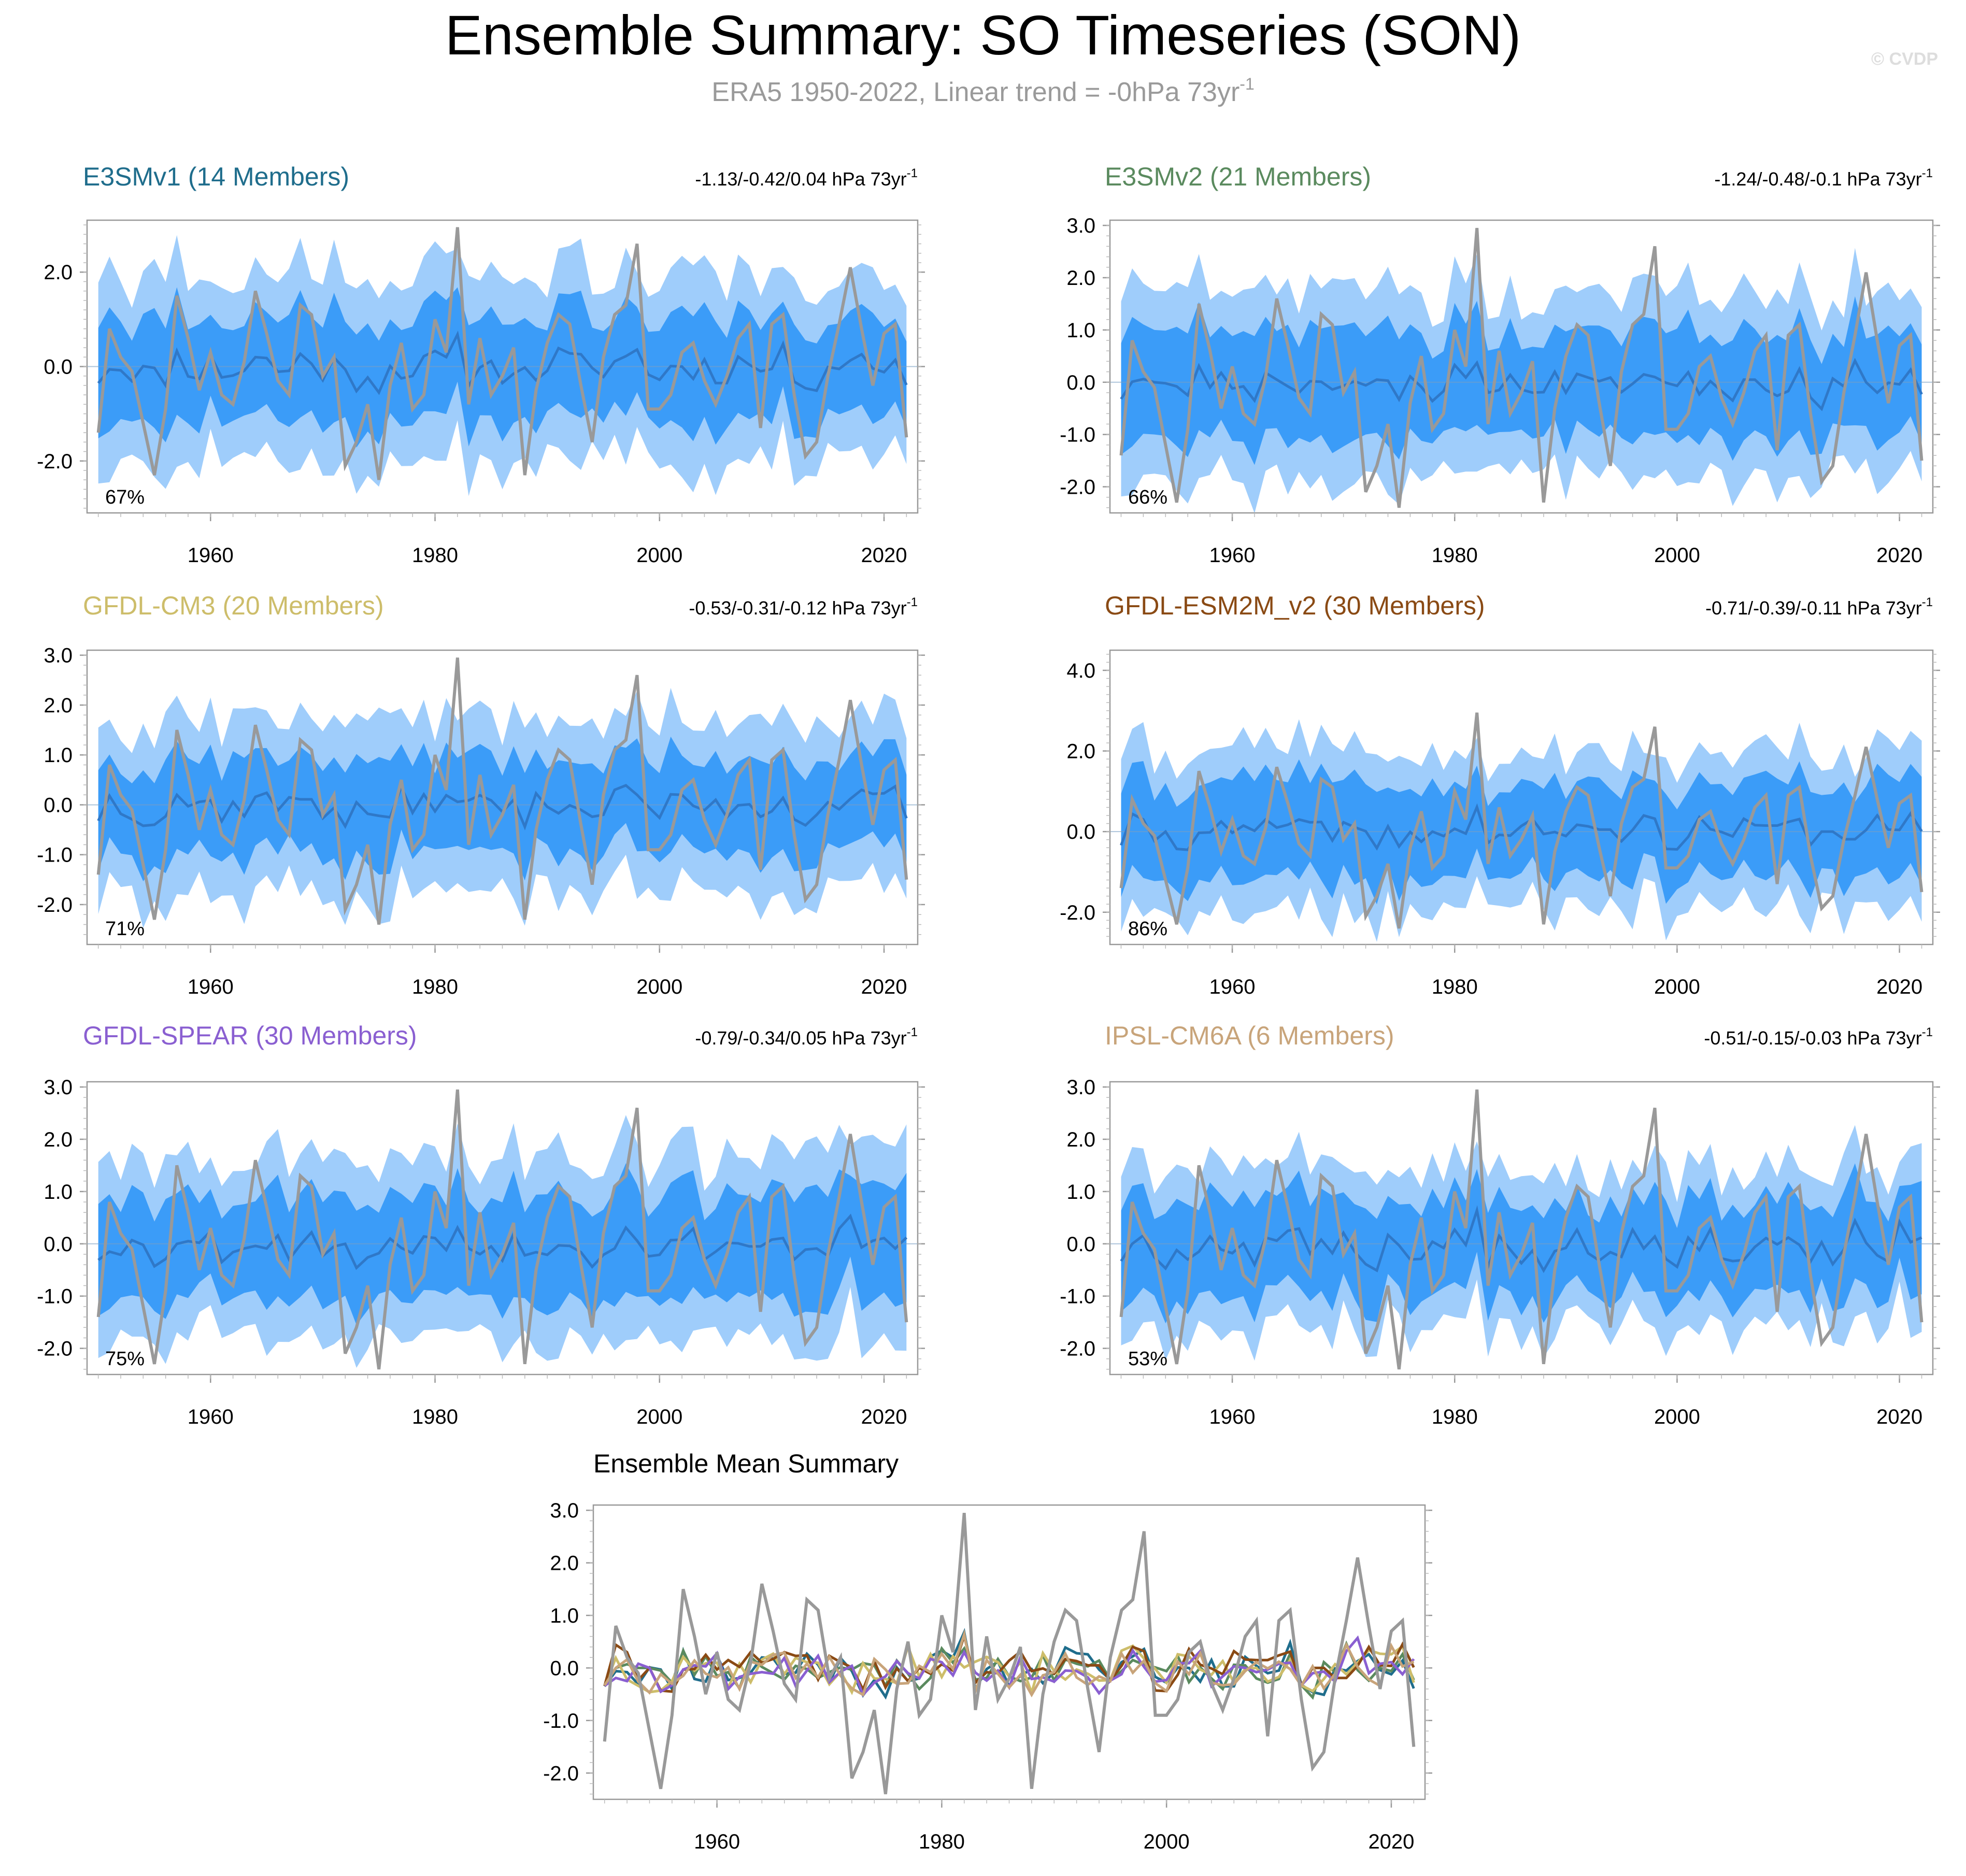 The height and width of the screenshot is (1876, 1966). What do you see at coordinates (125, 497) in the screenshot?
I see `percent-label: 67%` at bounding box center [125, 497].